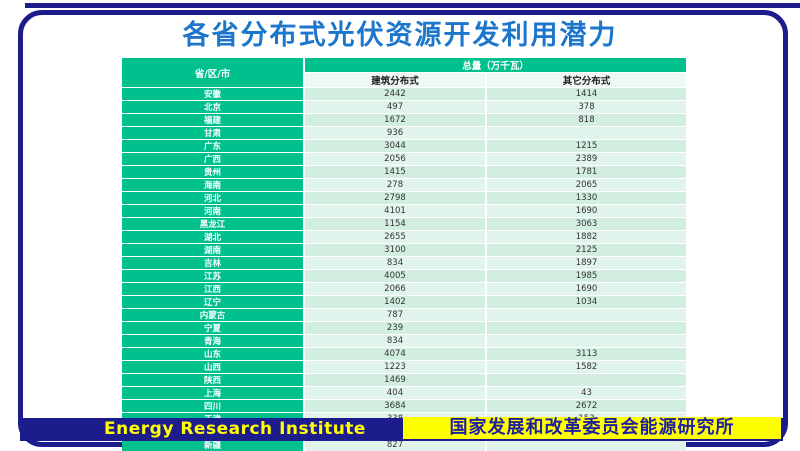  I want to click on table-row: 广西 2056 2389, so click(404, 159).